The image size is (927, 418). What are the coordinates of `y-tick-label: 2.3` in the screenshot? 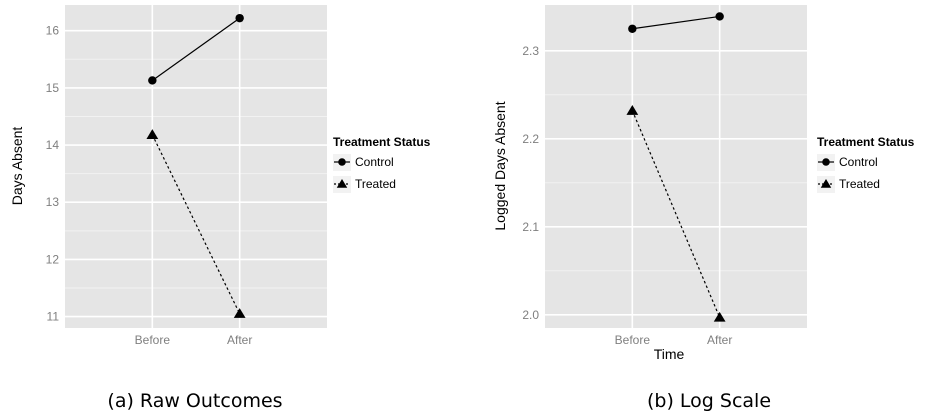 It's located at (530, 51).